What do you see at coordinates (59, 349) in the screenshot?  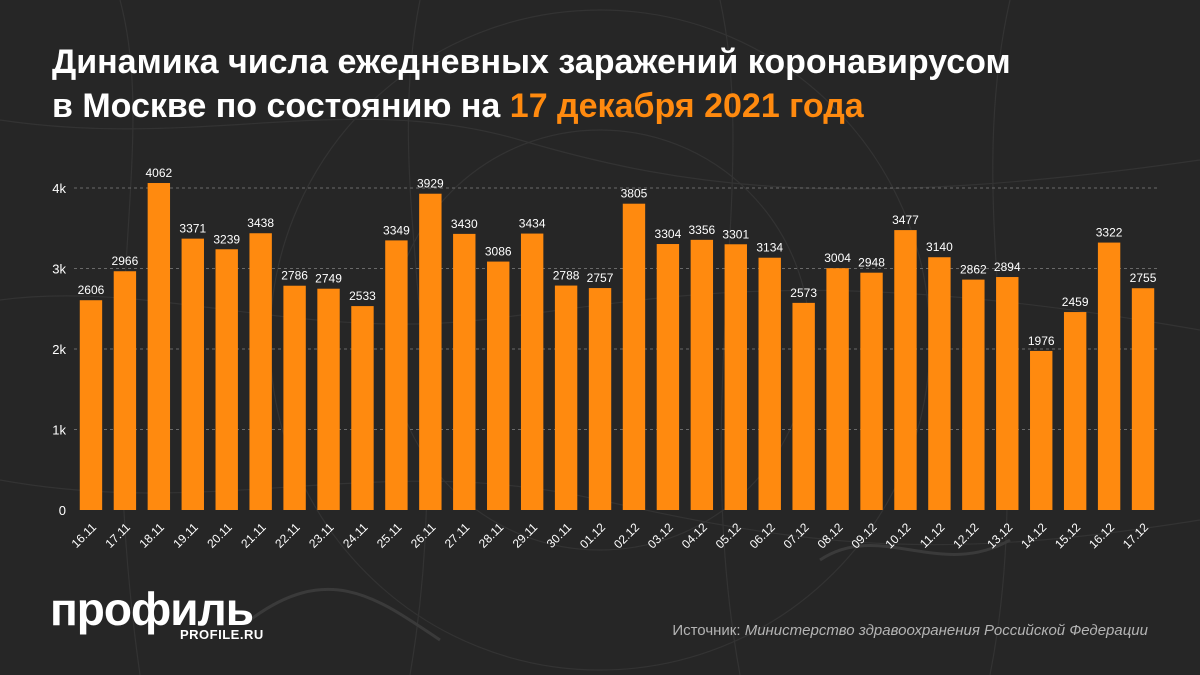 I see `y-tick-label: 2k` at bounding box center [59, 349].